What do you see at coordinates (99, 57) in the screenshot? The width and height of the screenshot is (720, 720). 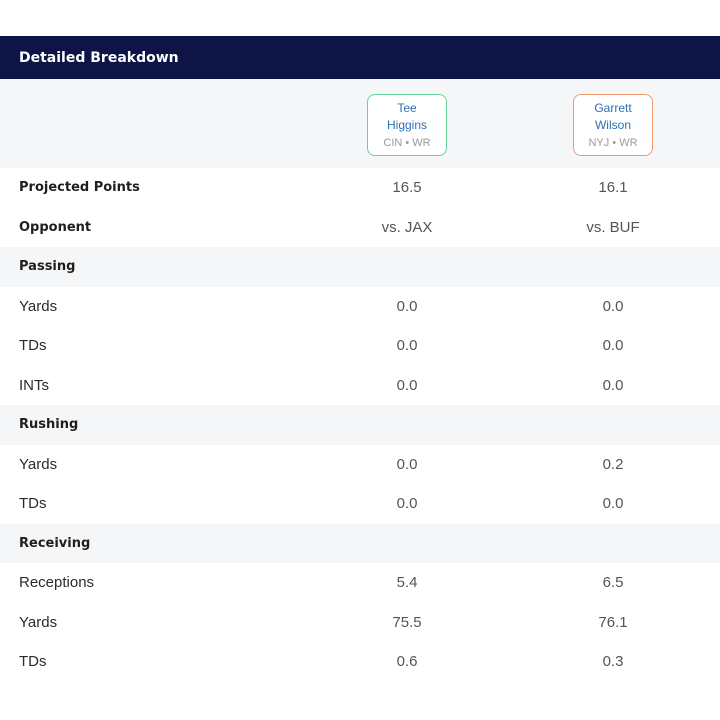 I see `panel-title: Detailed Breakdown` at bounding box center [99, 57].